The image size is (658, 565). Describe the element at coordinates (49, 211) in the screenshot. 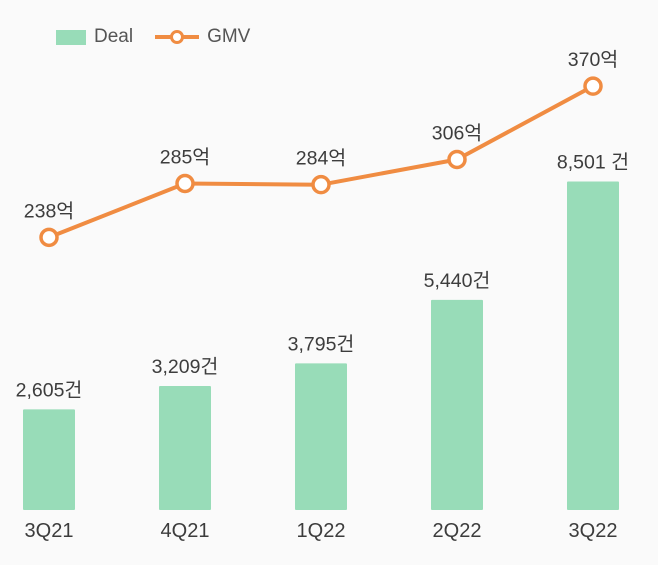

I see `gmv-value-label: 238억` at that location.